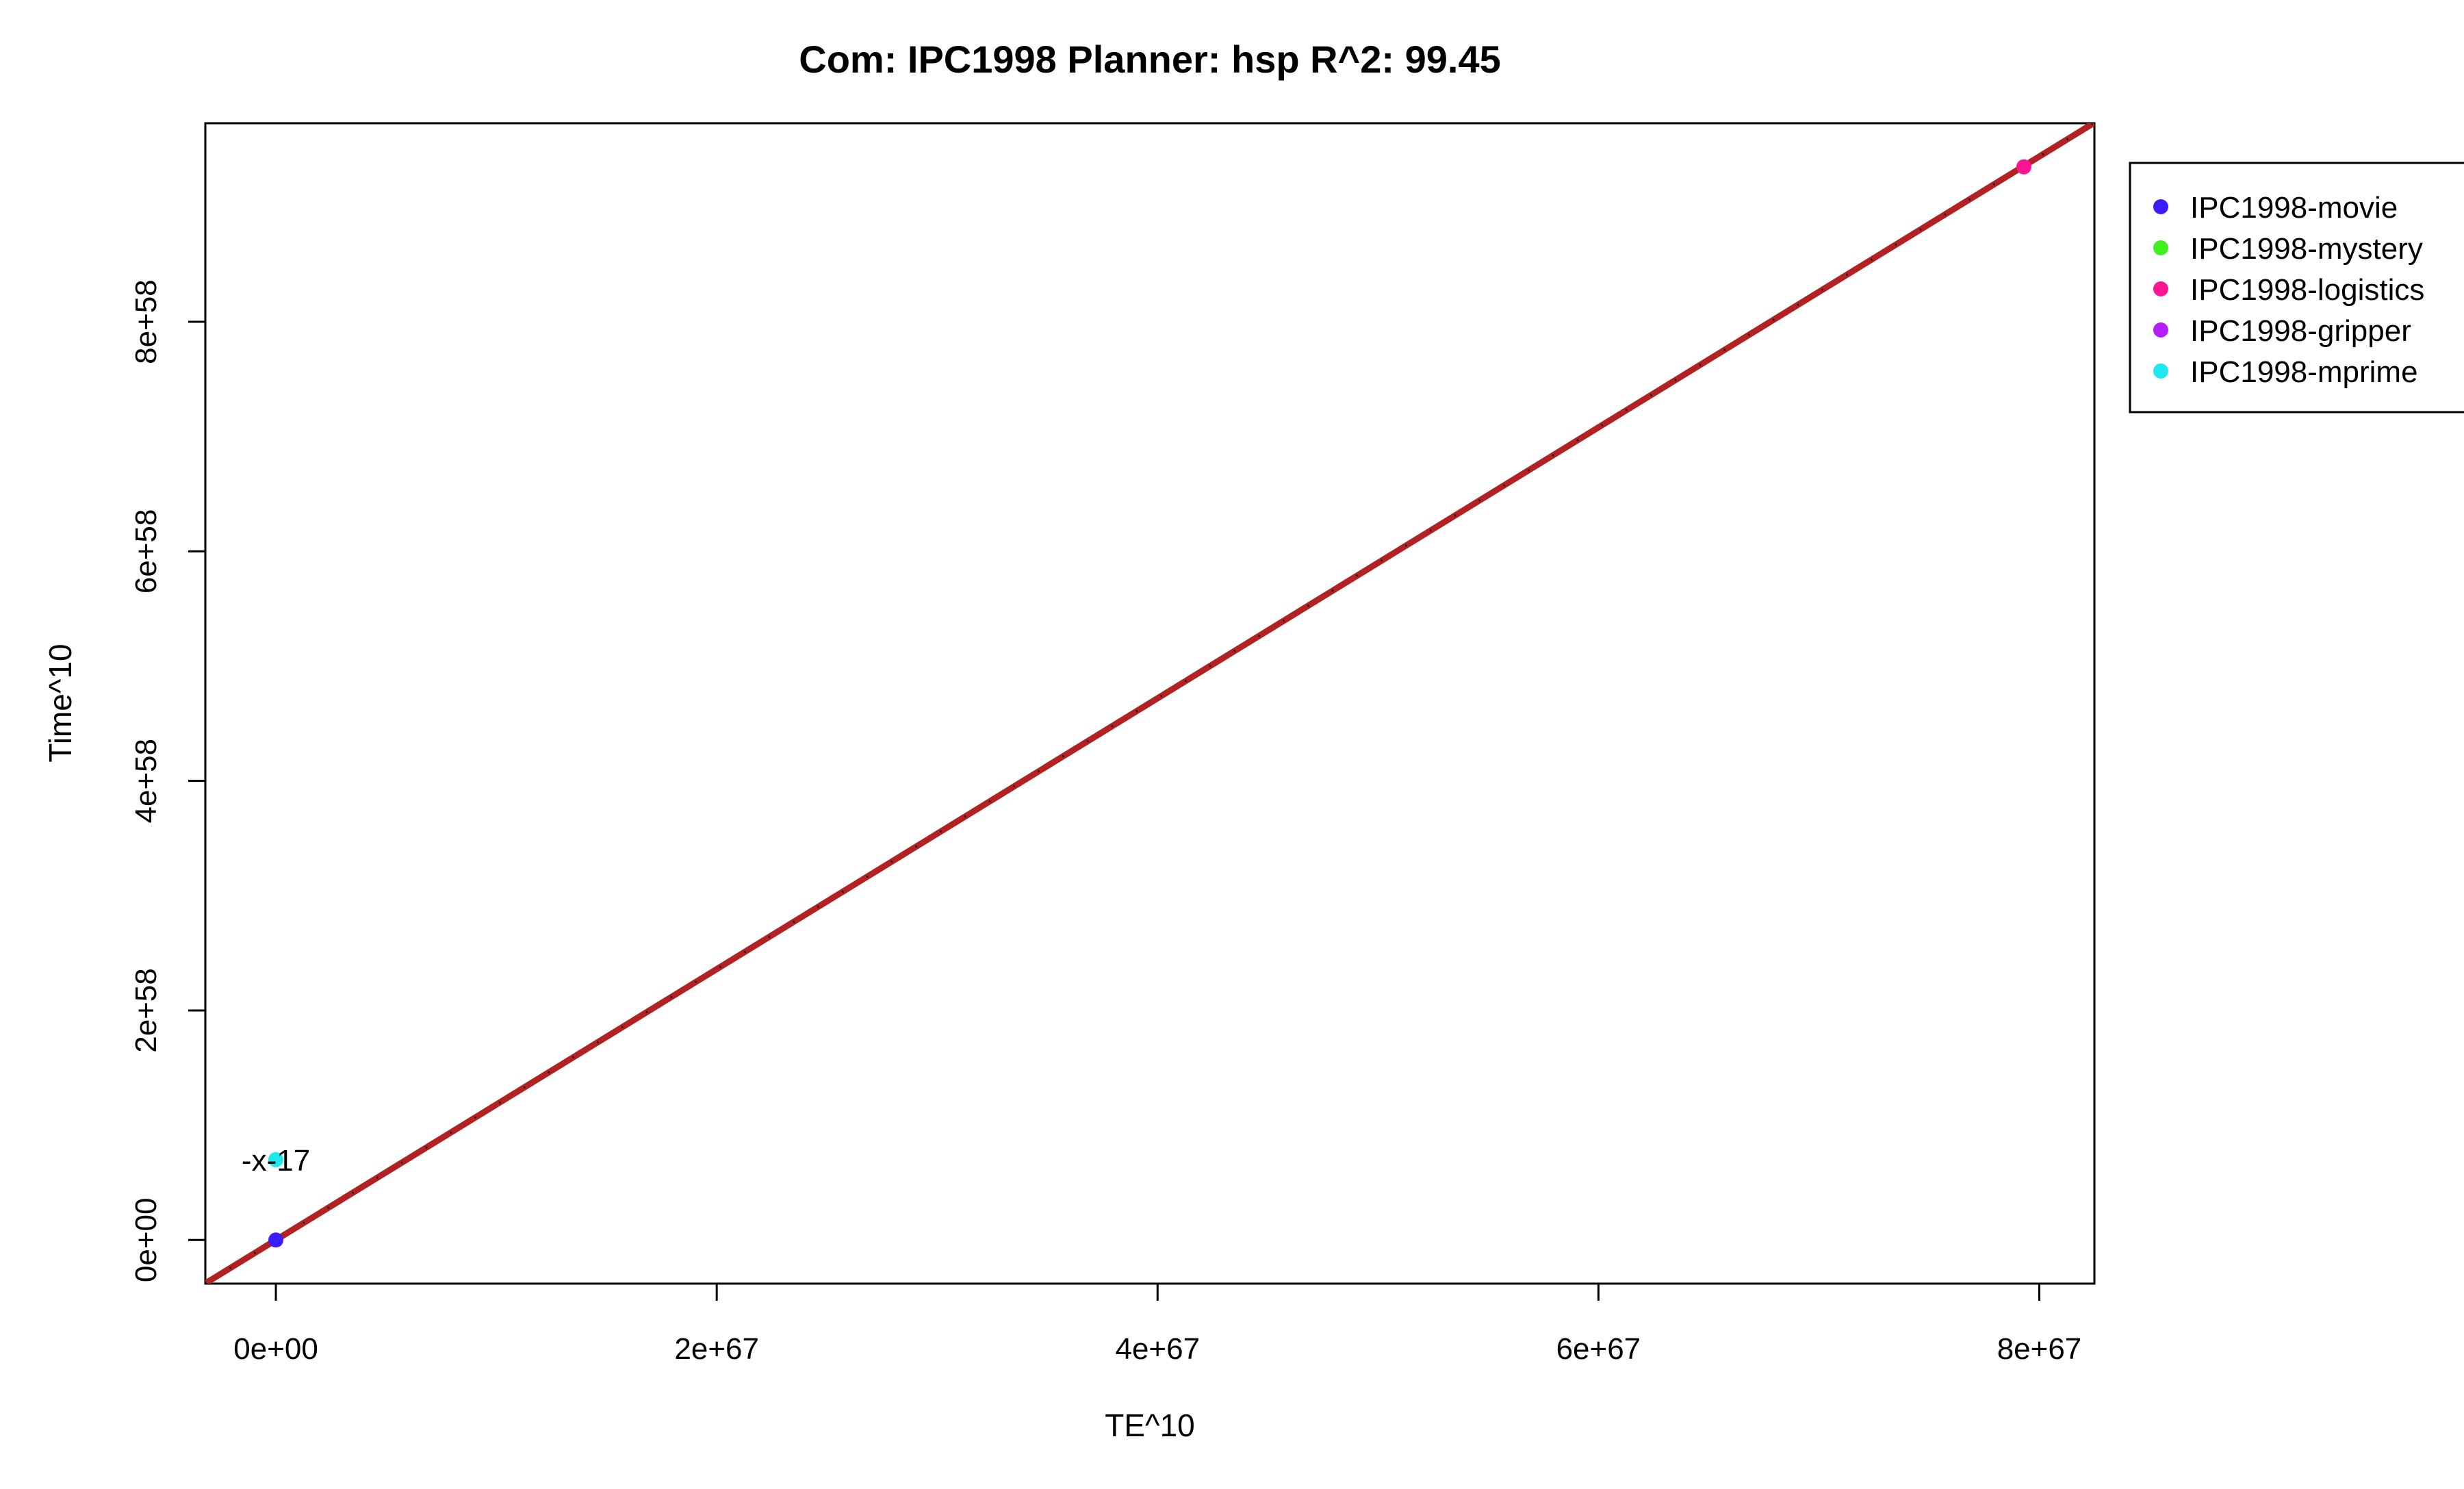 Image resolution: width=2464 pixels, height=1489 pixels. What do you see at coordinates (275, 1349) in the screenshot?
I see `x-tick-label: 0e+00` at bounding box center [275, 1349].